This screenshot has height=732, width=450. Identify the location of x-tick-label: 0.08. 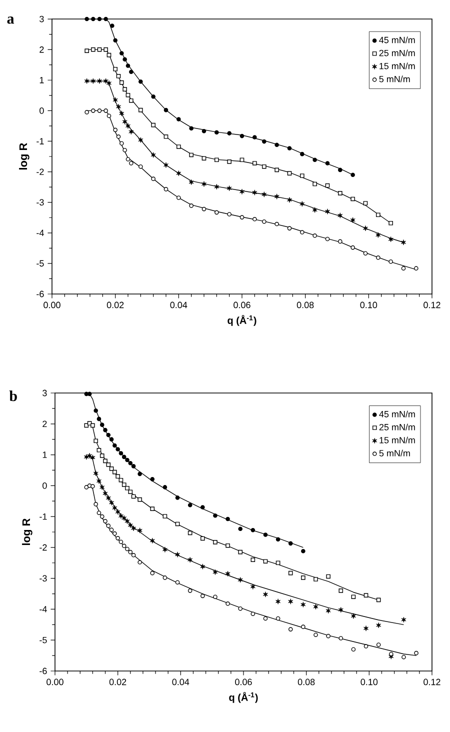
(306, 682).